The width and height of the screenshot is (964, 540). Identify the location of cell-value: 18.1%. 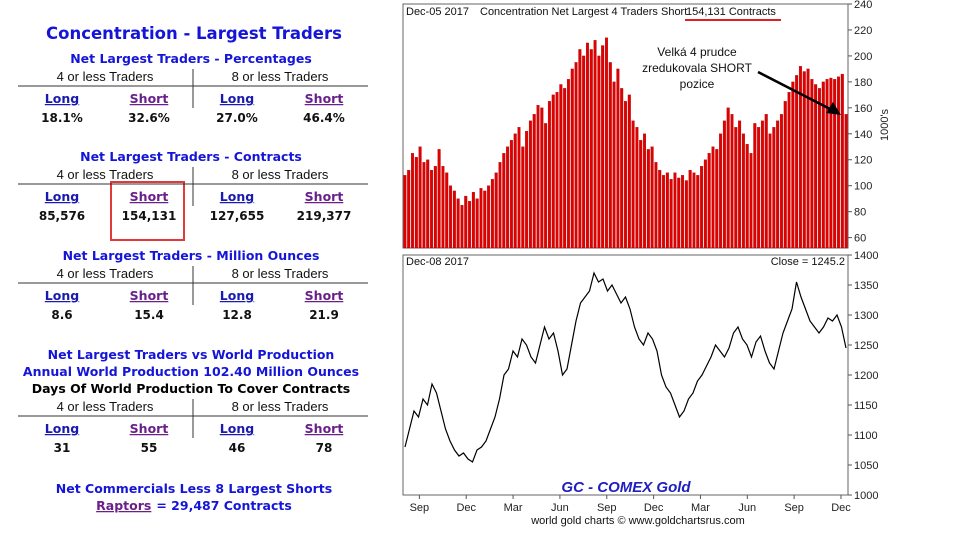
(62, 118).